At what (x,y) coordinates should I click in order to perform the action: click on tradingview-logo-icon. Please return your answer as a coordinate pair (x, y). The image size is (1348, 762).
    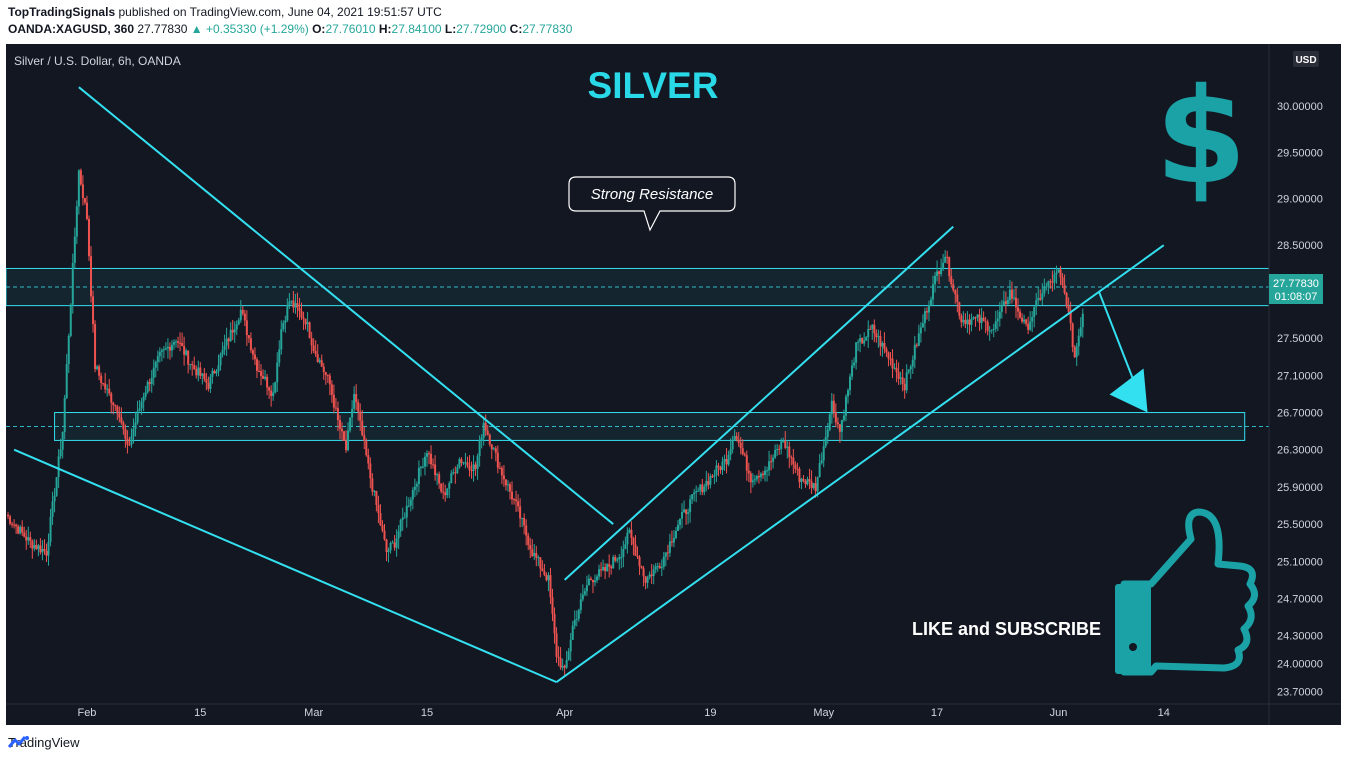
    Looking at the image, I should click on (19, 742).